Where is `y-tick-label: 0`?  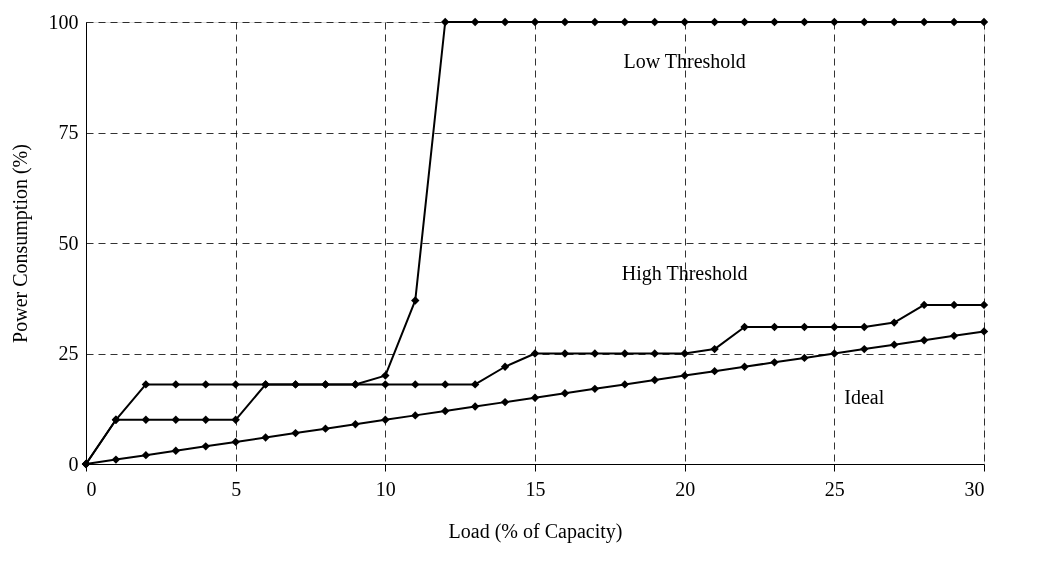
y-tick-label: 0 is located at coordinates (73, 463).